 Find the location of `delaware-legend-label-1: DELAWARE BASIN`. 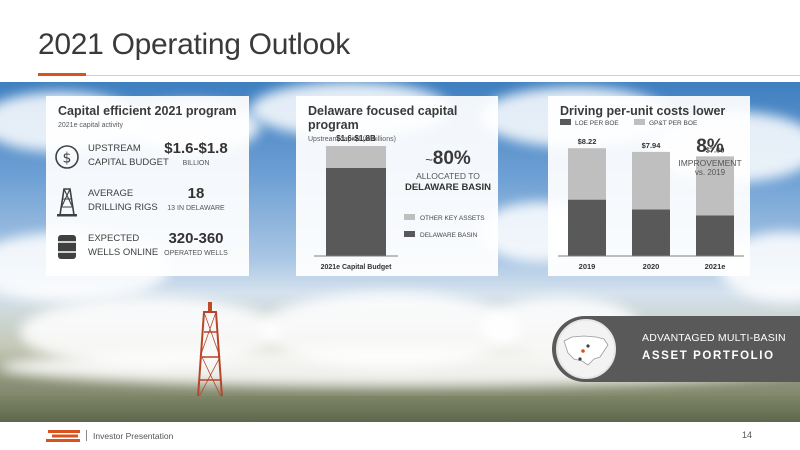

delaware-legend-label-1: DELAWARE BASIN is located at coordinates (449, 235).